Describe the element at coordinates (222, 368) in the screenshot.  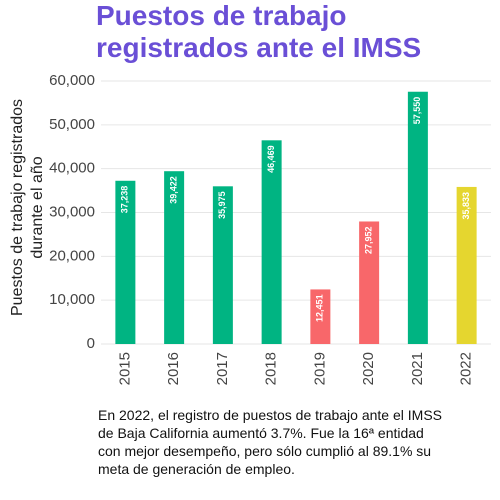
I see `x-tick-label: 2017` at that location.